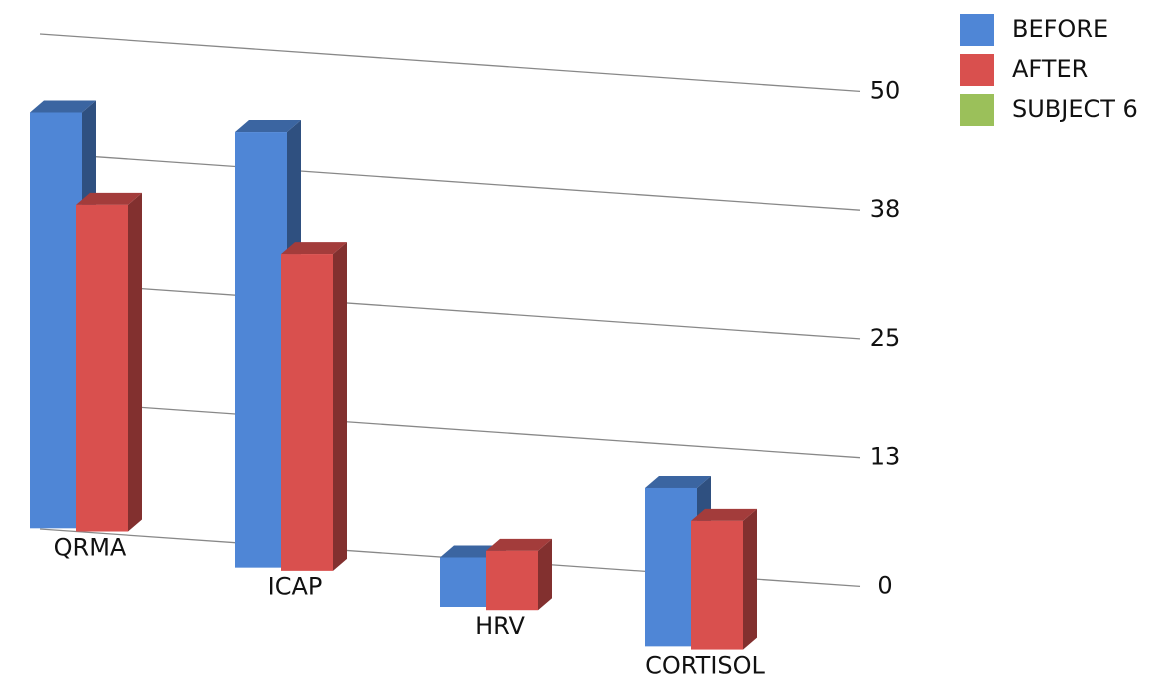  I want to click on x-tick-label: CORTISOL, so click(705, 665).